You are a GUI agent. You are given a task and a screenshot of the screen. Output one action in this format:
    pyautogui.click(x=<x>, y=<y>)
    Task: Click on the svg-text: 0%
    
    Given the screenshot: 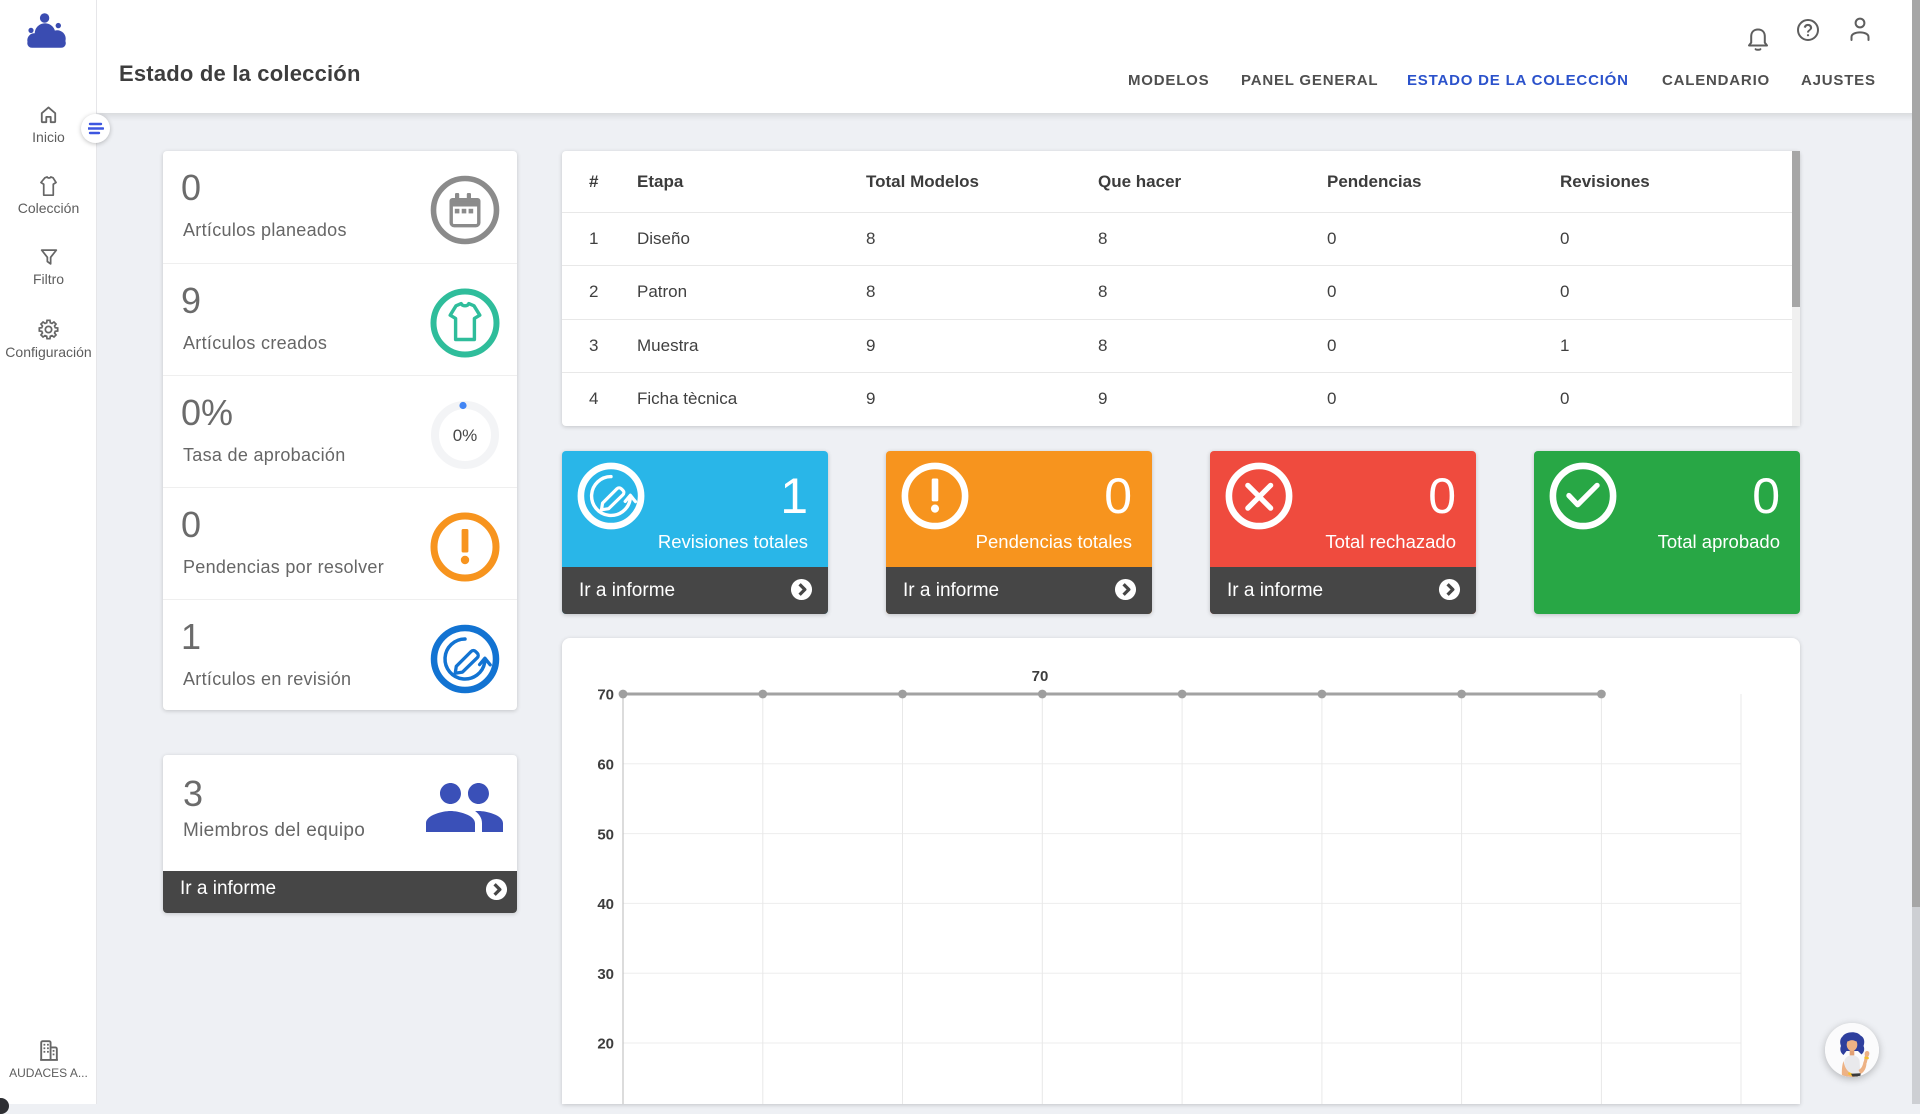 What is the action you would take?
    pyautogui.click(x=465, y=435)
    